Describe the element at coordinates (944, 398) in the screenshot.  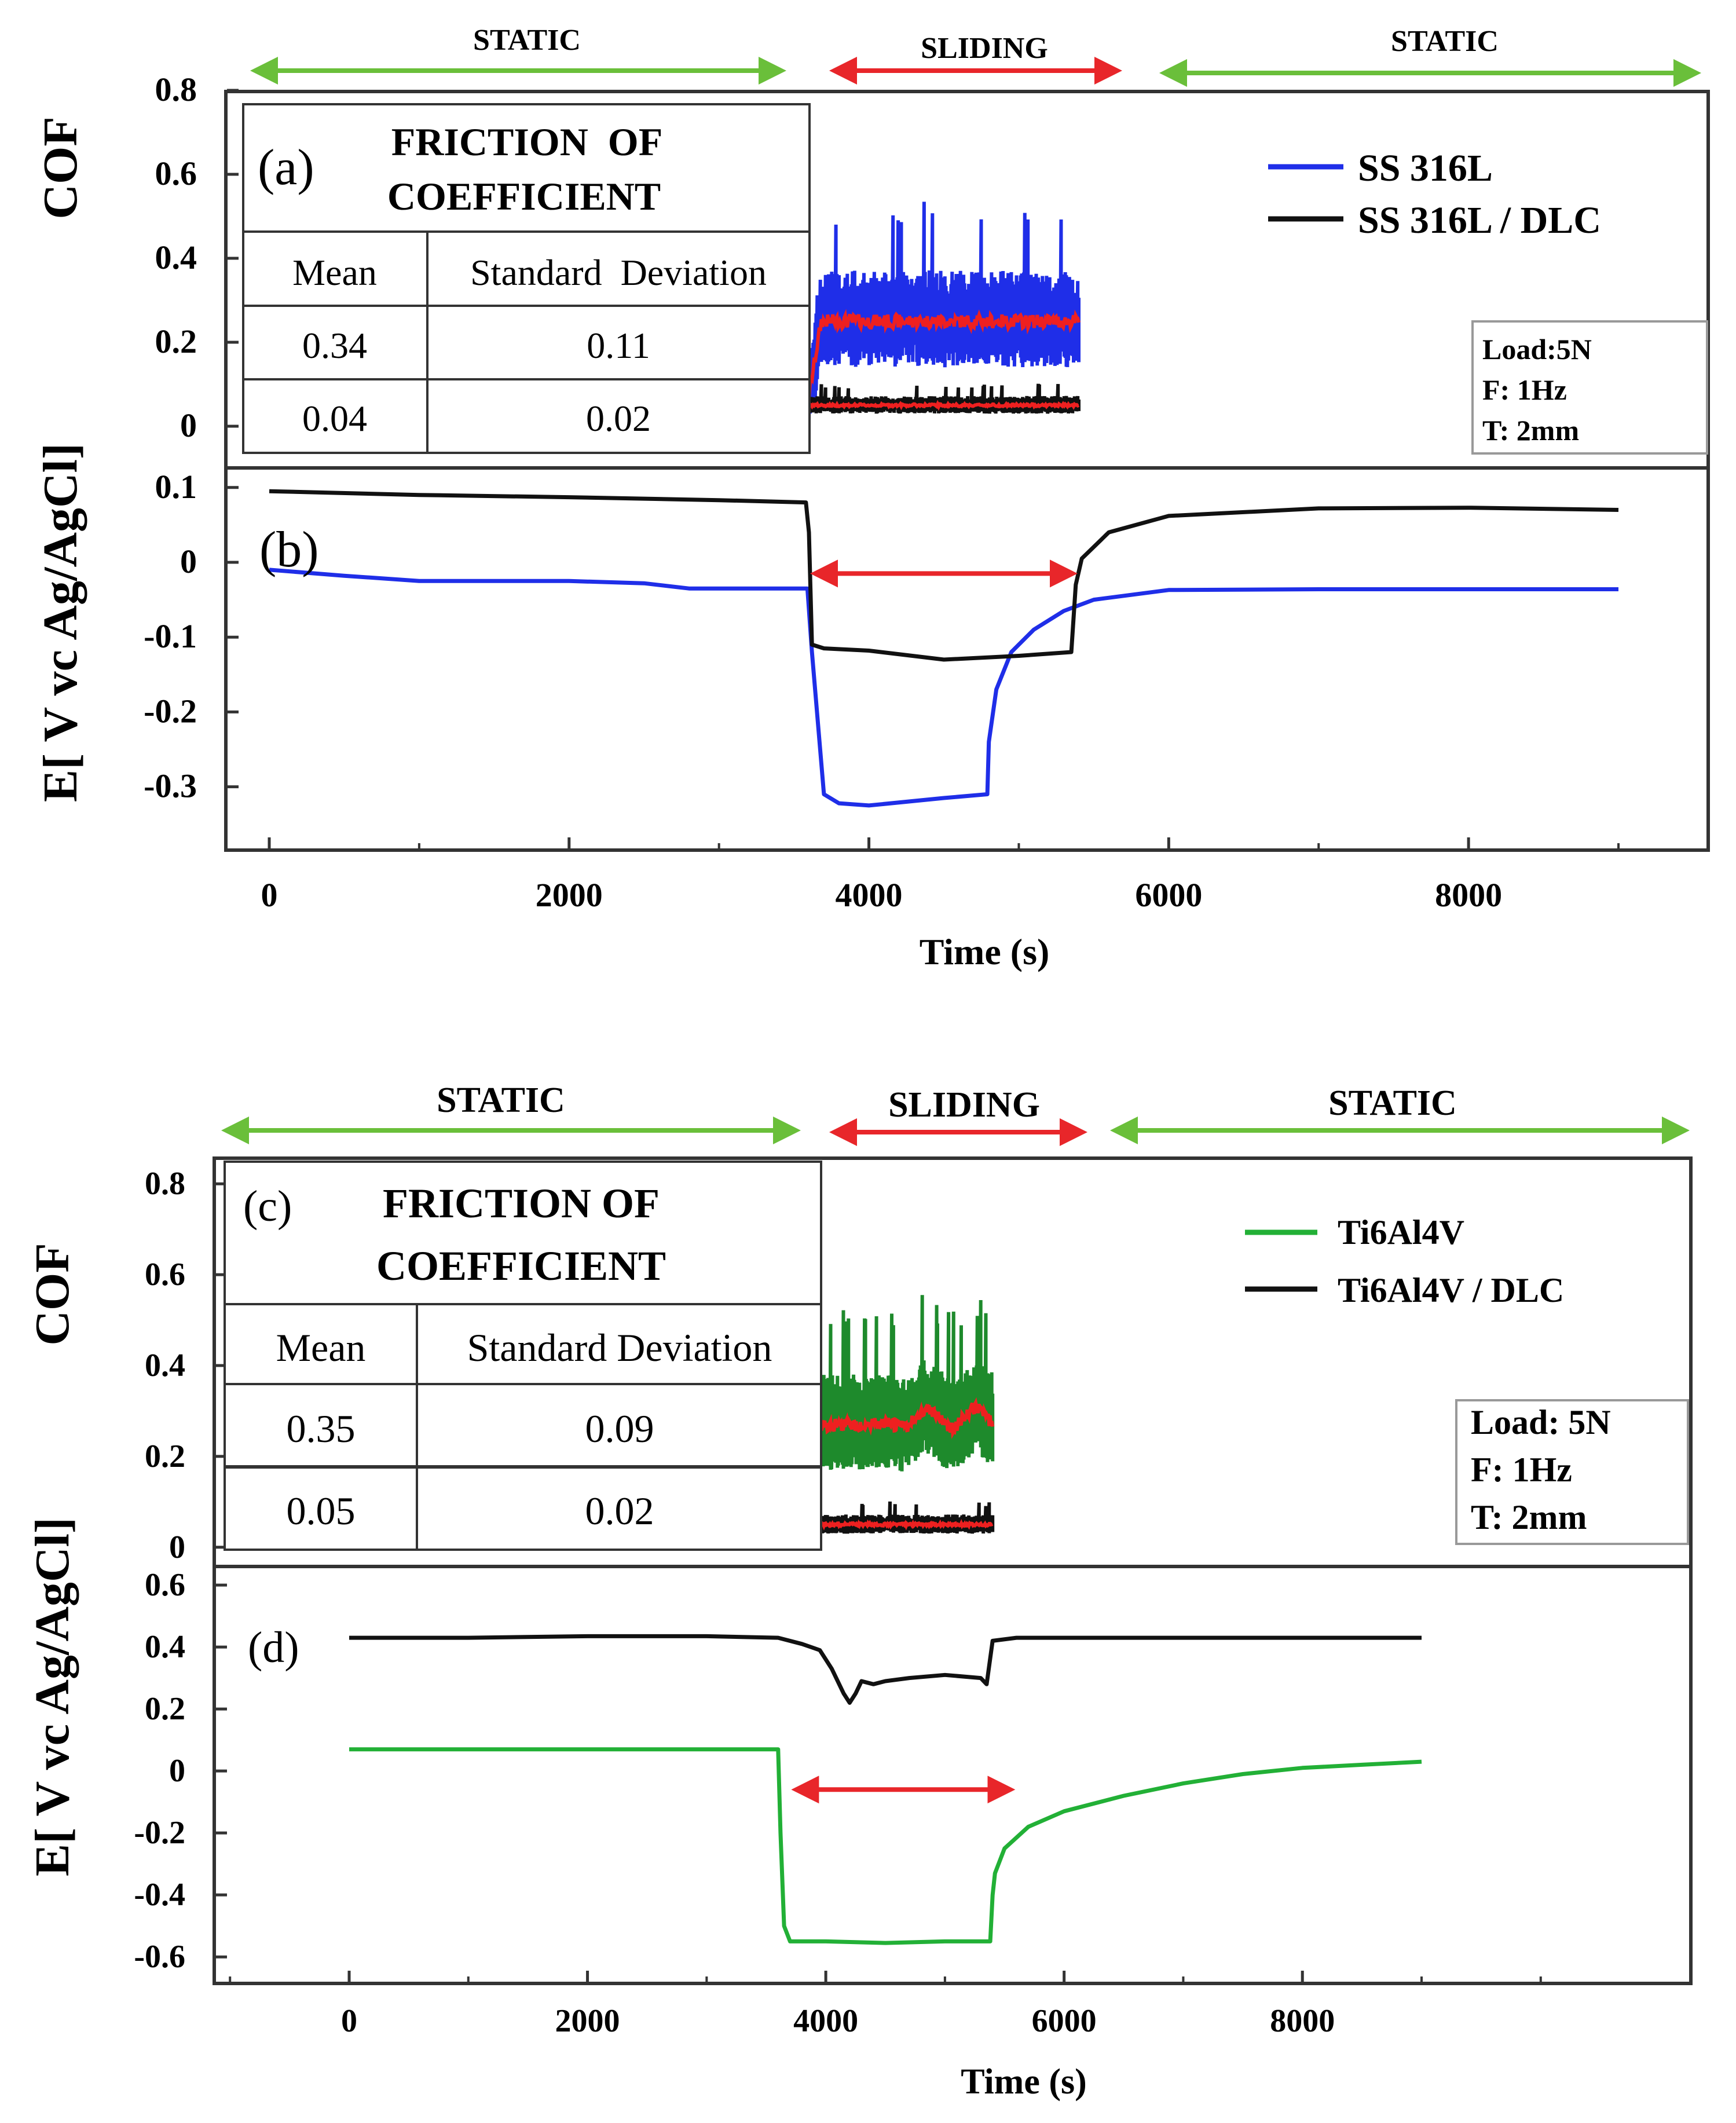
I see `cof-series-line` at that location.